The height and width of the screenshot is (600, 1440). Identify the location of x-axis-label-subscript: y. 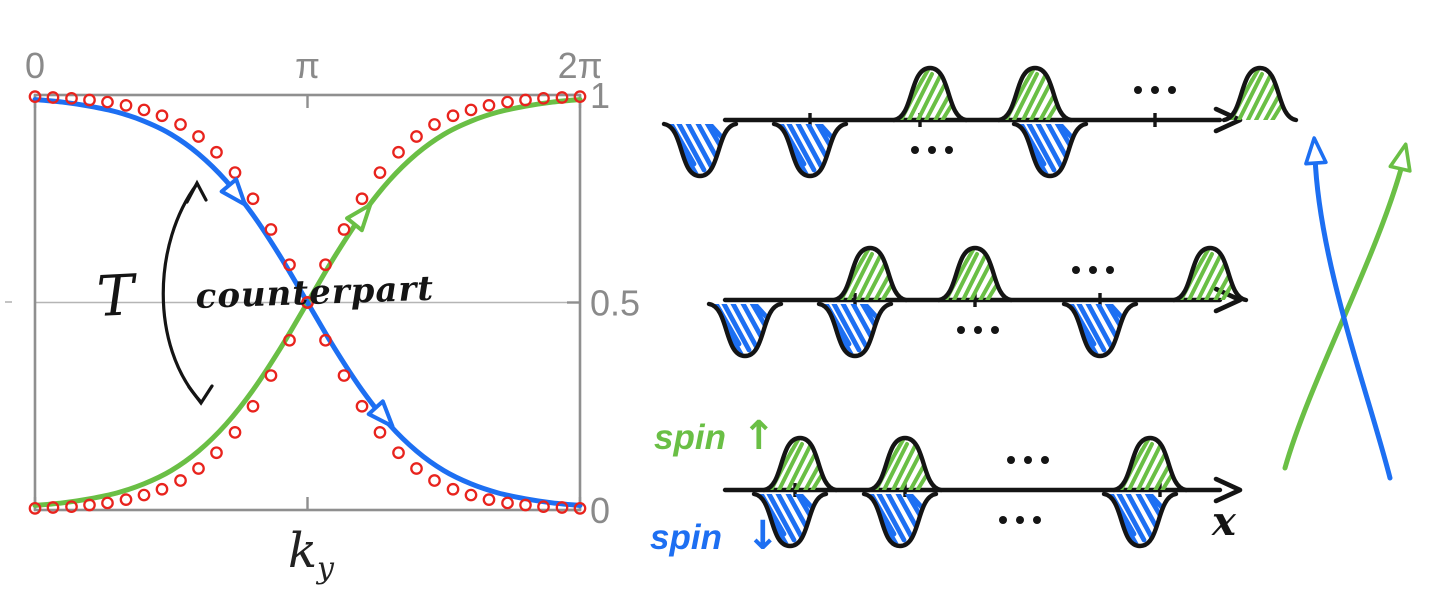
(325, 568).